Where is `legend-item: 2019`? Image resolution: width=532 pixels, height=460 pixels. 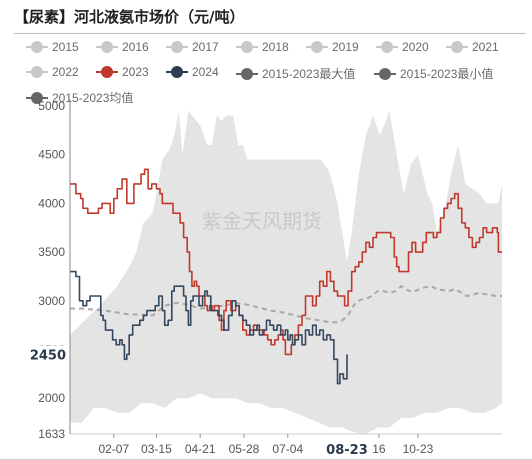 legend-item: 2019 is located at coordinates (332, 47).